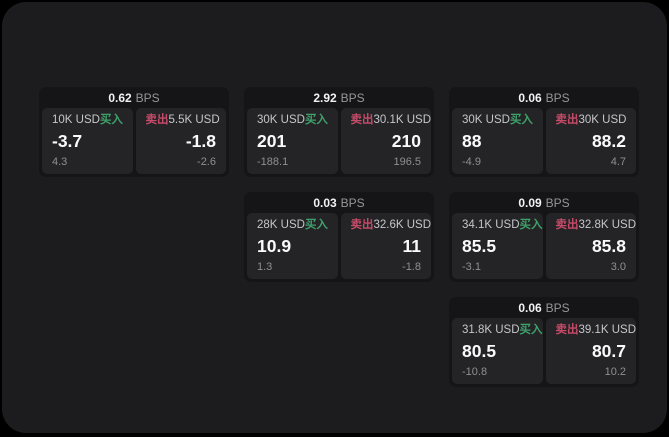  What do you see at coordinates (67, 141) in the screenshot?
I see `buy-price: -3.7` at bounding box center [67, 141].